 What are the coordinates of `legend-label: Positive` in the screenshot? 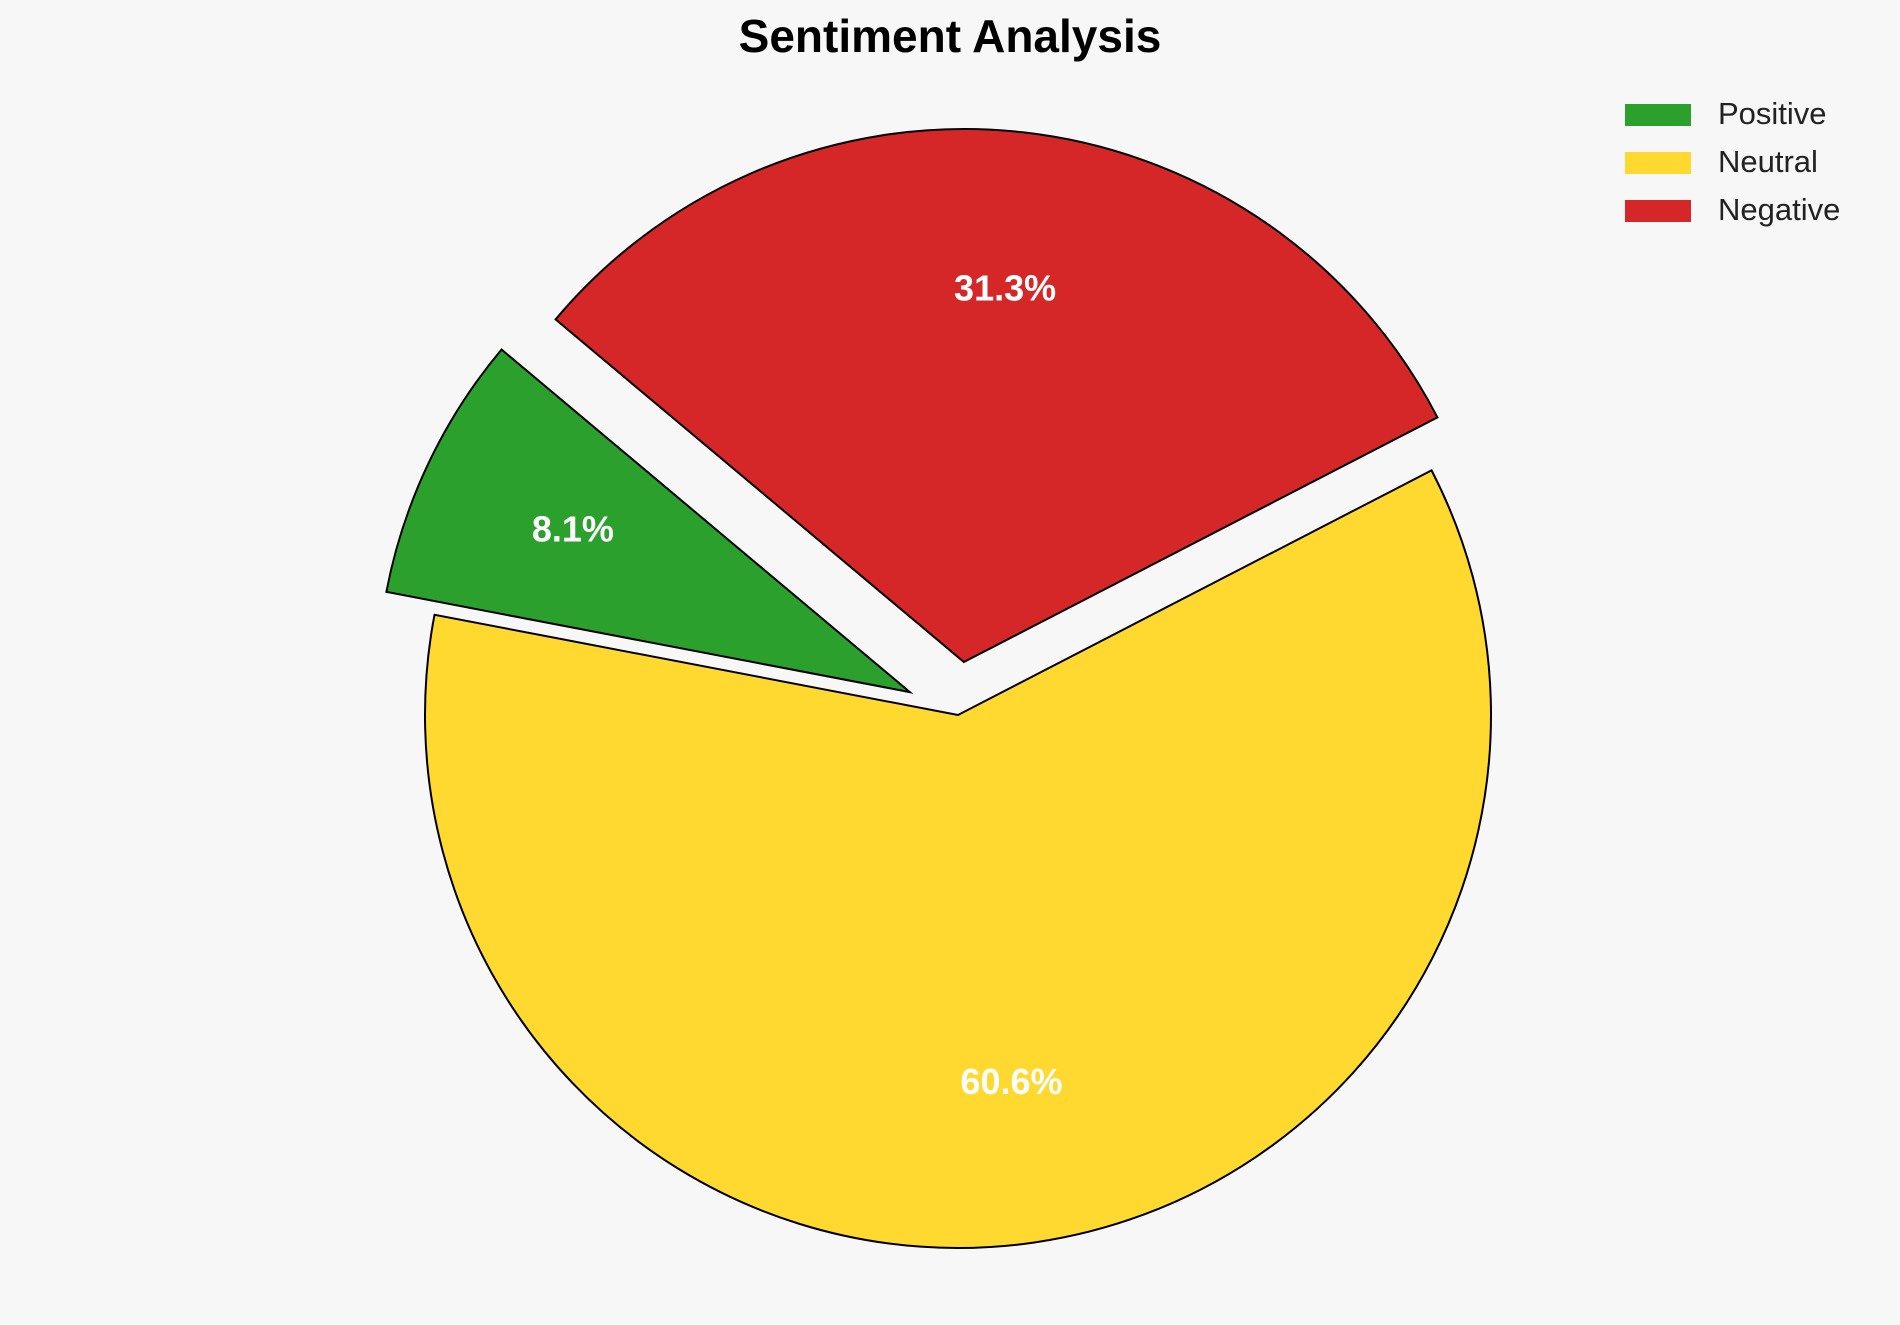 It's located at (1772, 113).